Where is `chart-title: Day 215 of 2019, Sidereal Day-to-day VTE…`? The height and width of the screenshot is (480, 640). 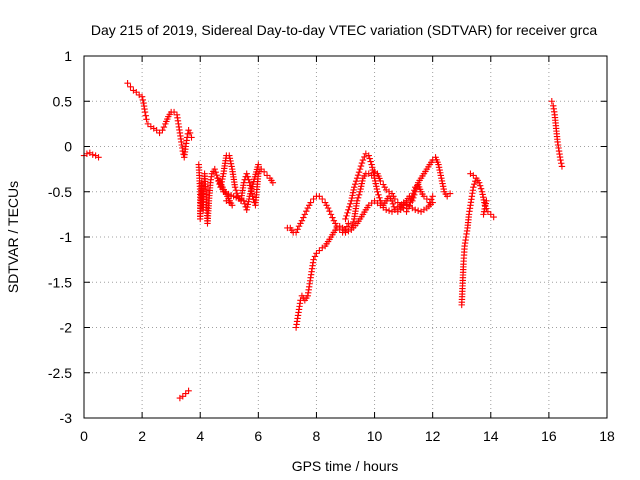 chart-title: Day 215 of 2019, Sidereal Day-to-day VTE… is located at coordinates (344, 30).